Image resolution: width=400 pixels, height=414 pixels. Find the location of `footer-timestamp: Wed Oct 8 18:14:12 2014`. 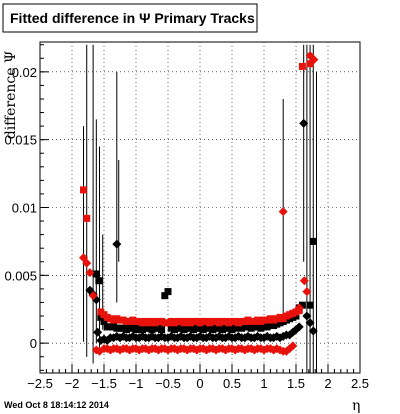

footer-timestamp: Wed Oct 8 18:14:12 2014 is located at coordinates (56, 405).